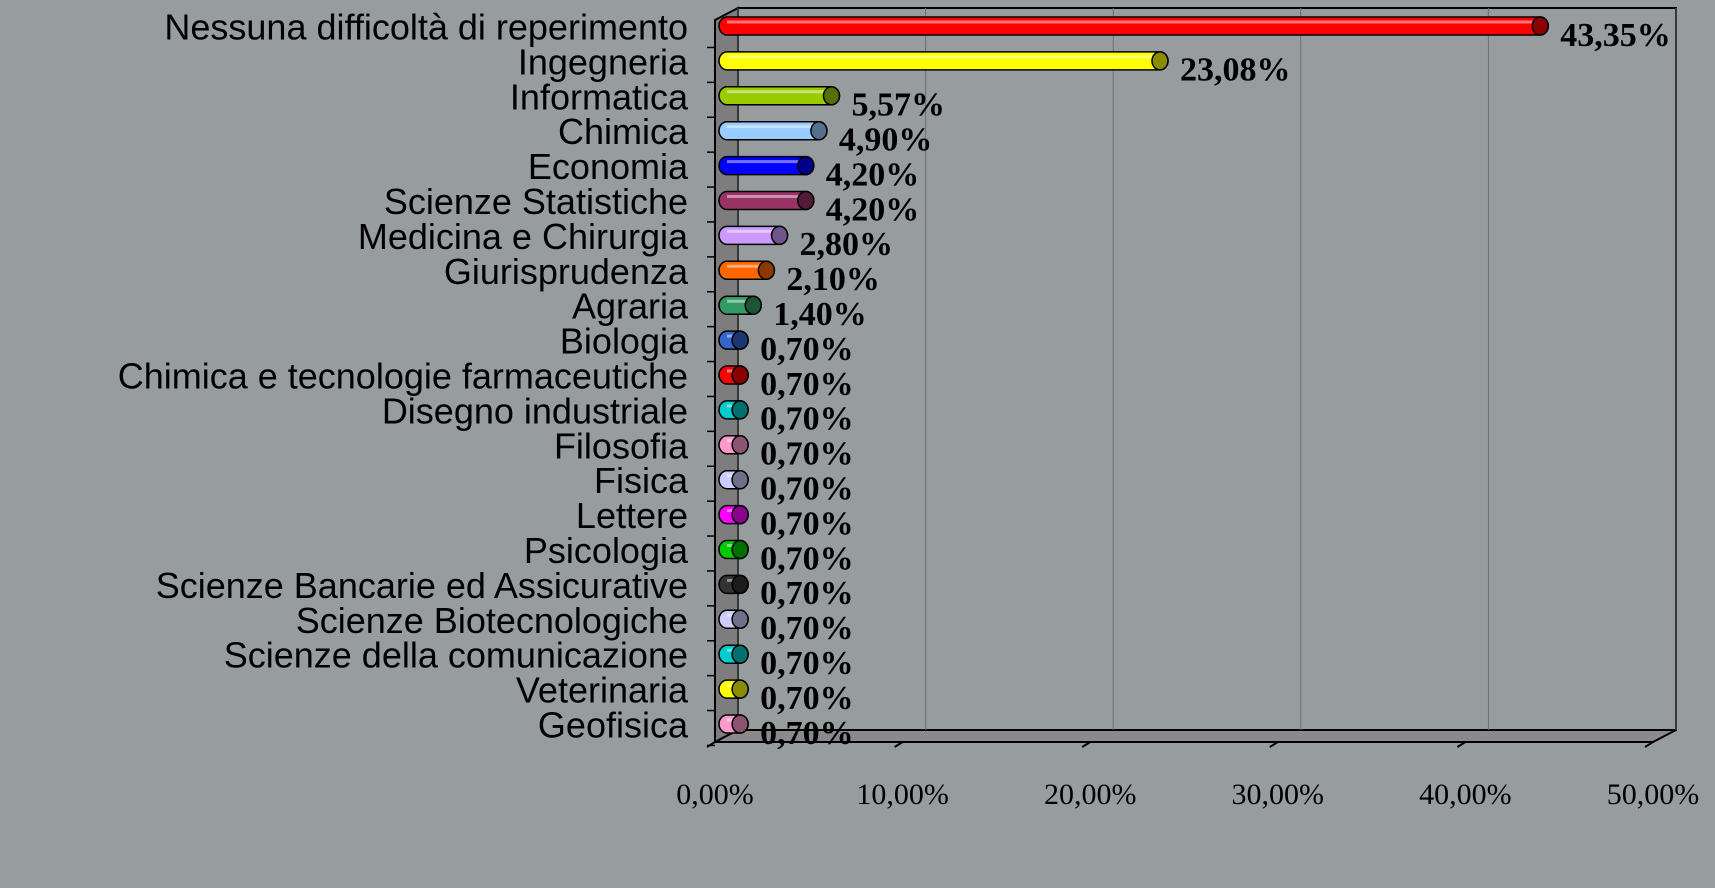 The width and height of the screenshot is (1715, 888). Describe the element at coordinates (898, 105) in the screenshot. I see `value-label: 5,57%` at that location.